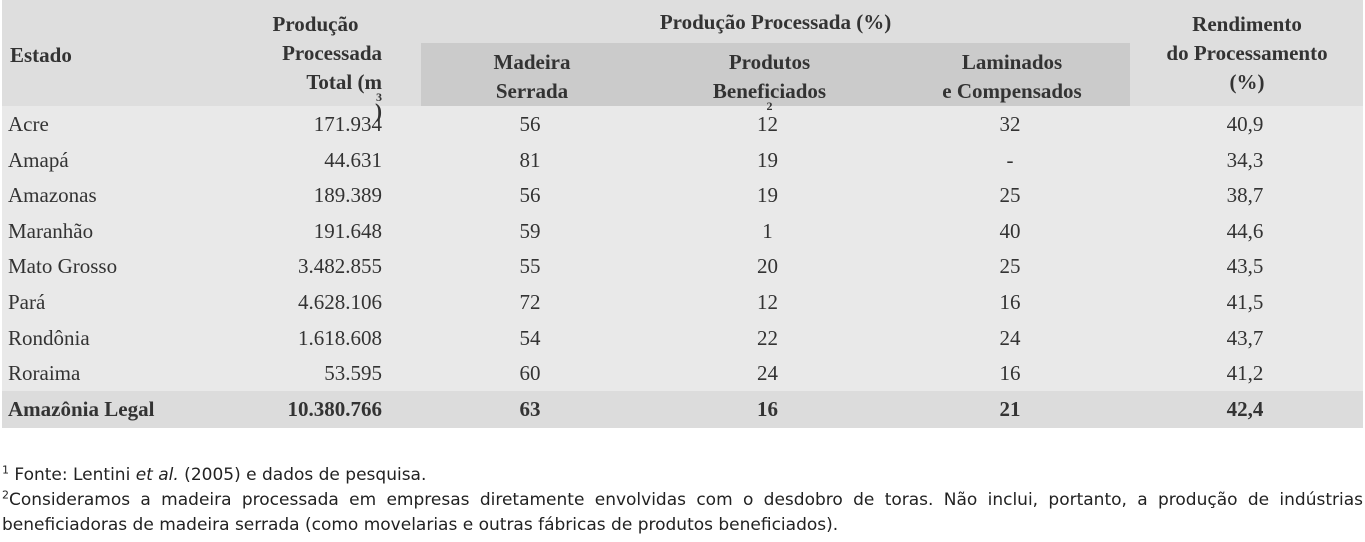  What do you see at coordinates (1245, 159) in the screenshot?
I see `cell-rendimento: 34,3` at bounding box center [1245, 159].